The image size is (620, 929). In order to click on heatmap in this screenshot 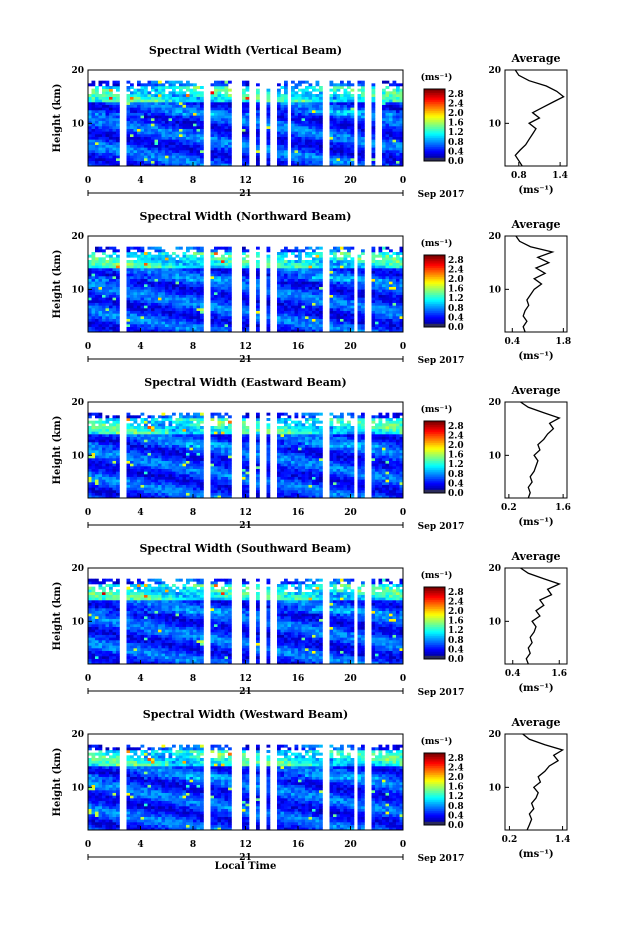, I will do `click(246, 289)`.